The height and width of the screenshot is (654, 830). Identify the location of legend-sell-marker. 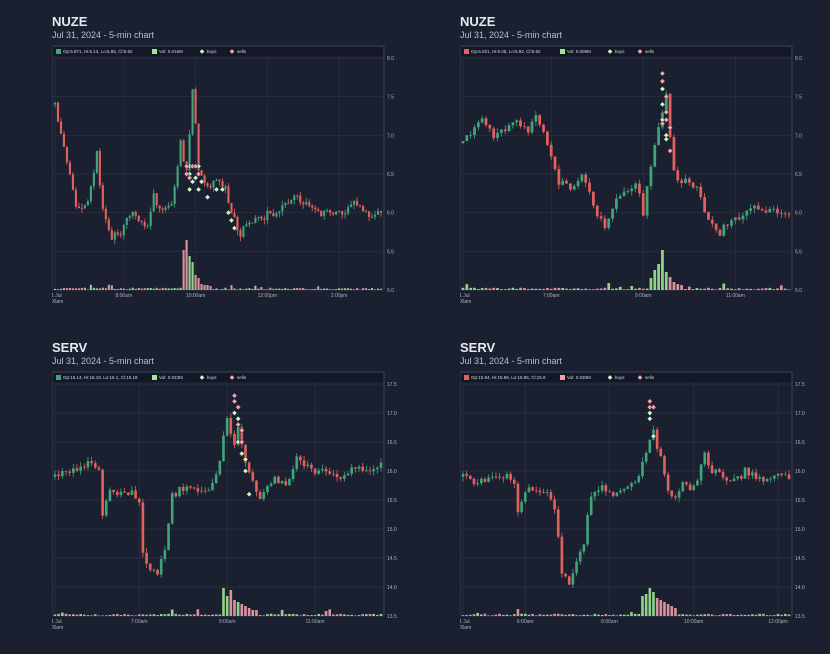
(640, 51).